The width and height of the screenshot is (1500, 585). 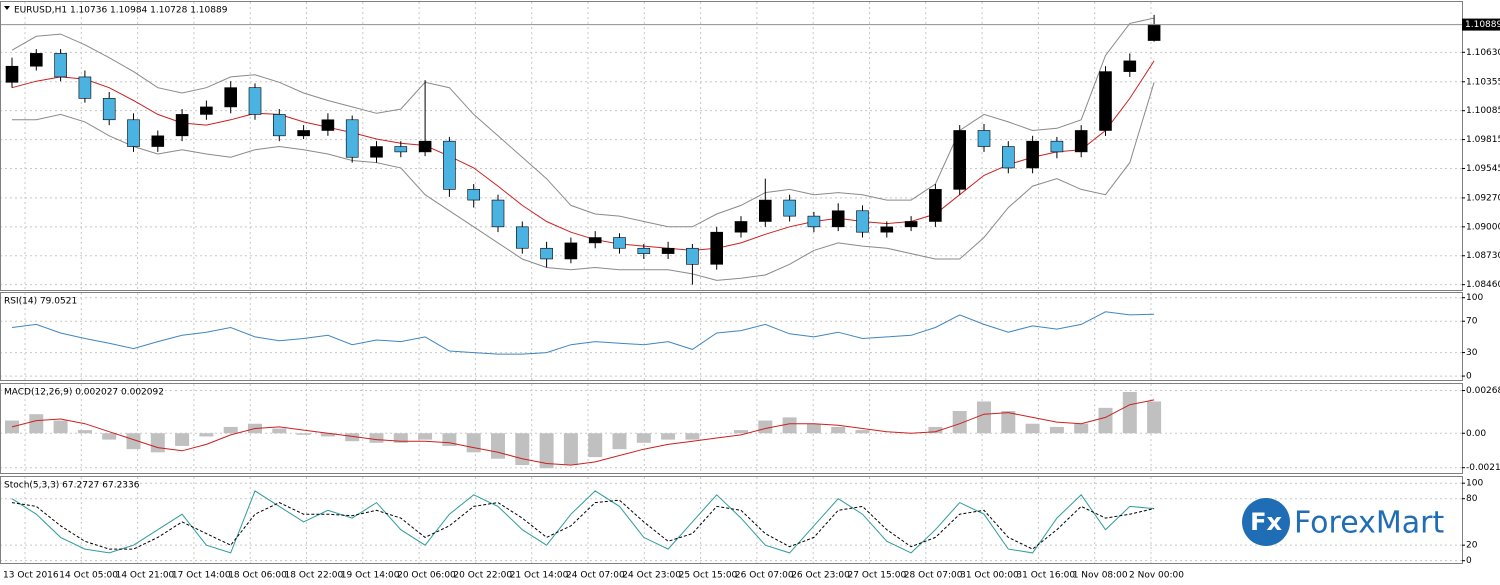 I want to click on time-label: 1 Nov 08:00, so click(x=1100, y=576).